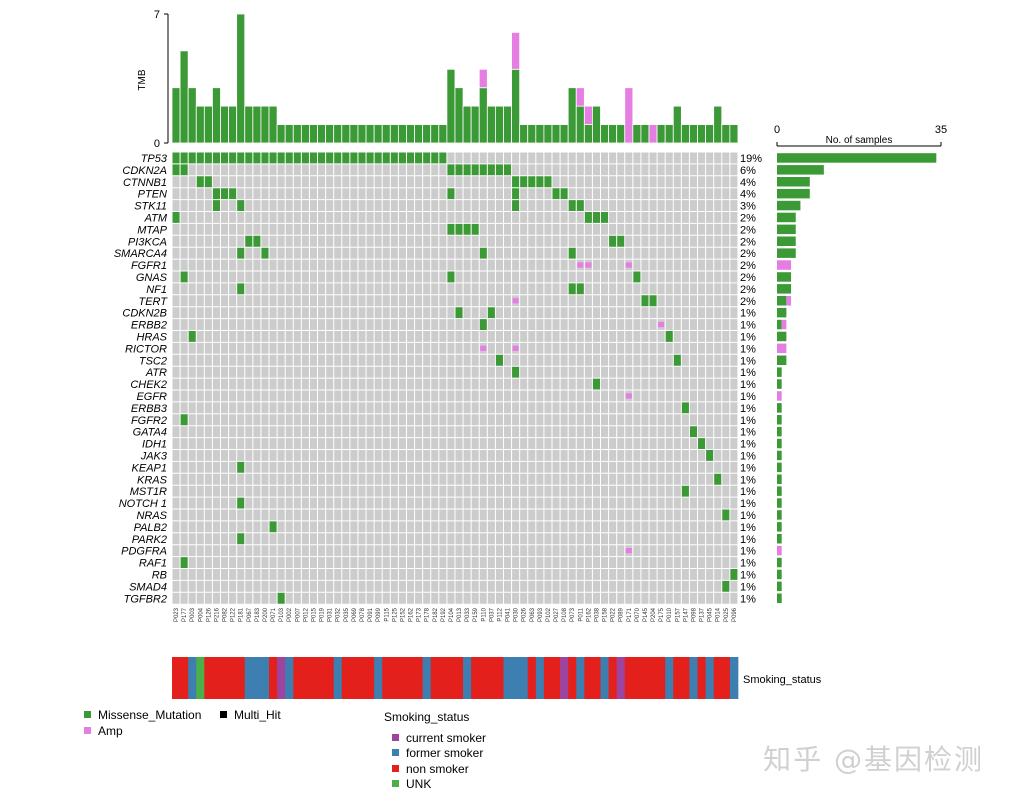 The image size is (1010, 798). What do you see at coordinates (452, 614) in the screenshot?
I see `sample-label: P104` at bounding box center [452, 614].